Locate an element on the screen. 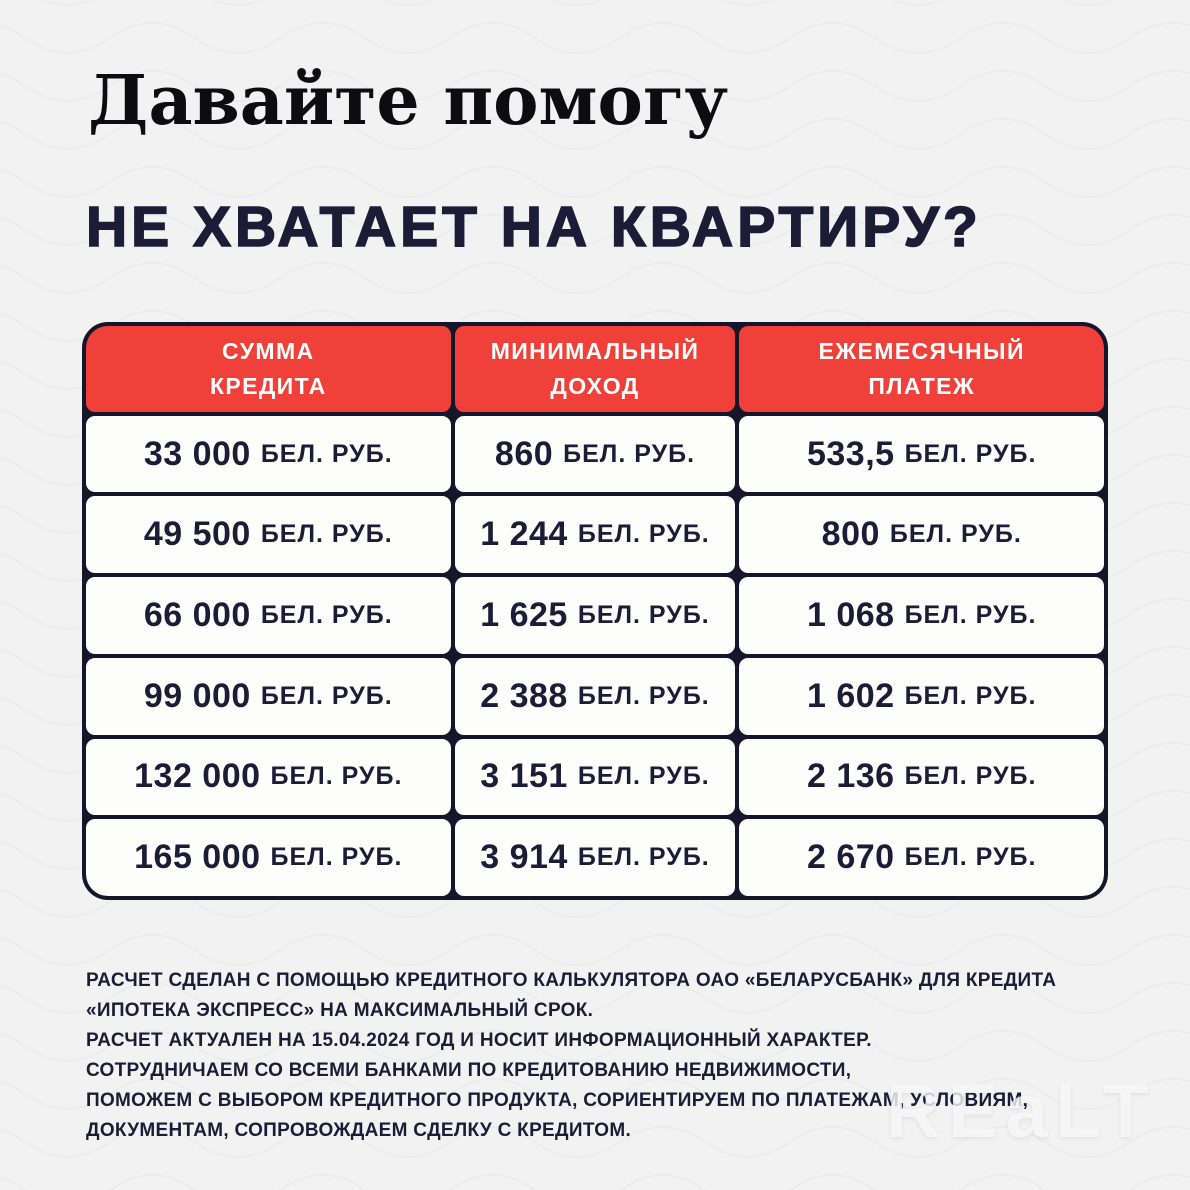 The image size is (1190, 1190). payment-amount: 800 is located at coordinates (850, 534).